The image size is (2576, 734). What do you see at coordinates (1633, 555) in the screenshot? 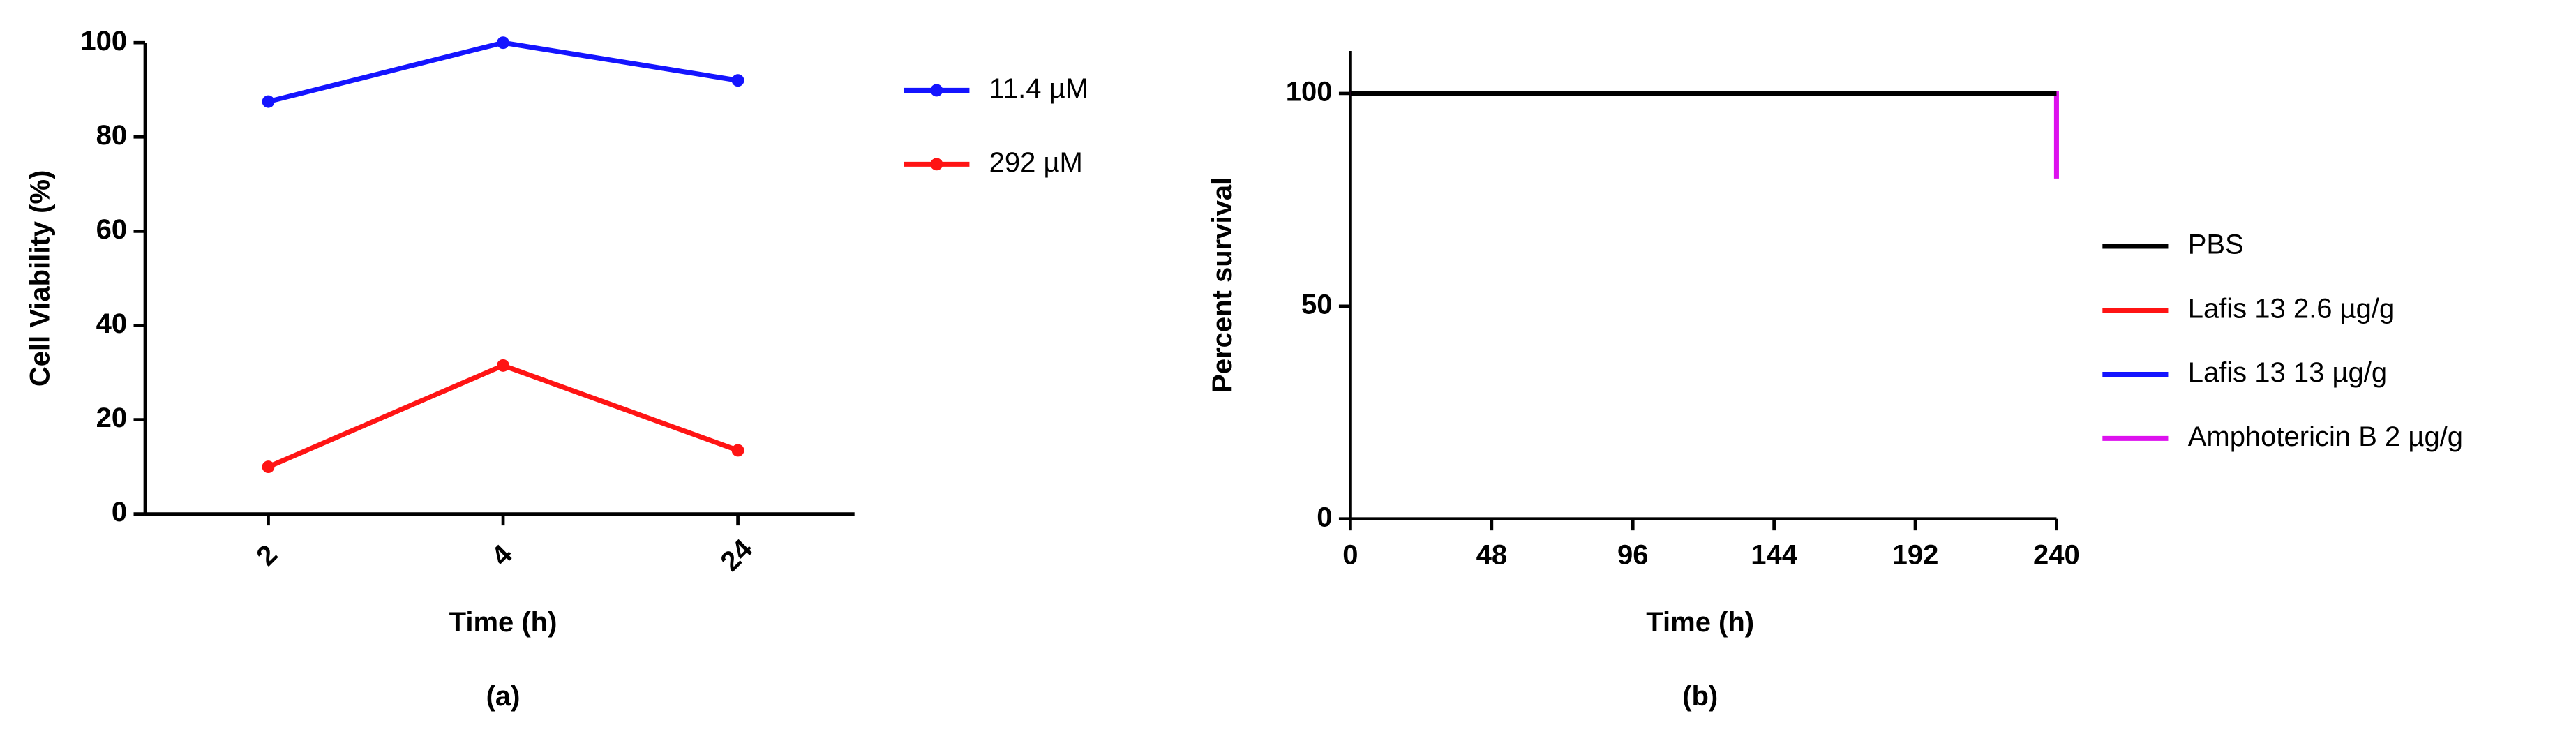
I see `x-tick-label: 96` at bounding box center [1633, 555].